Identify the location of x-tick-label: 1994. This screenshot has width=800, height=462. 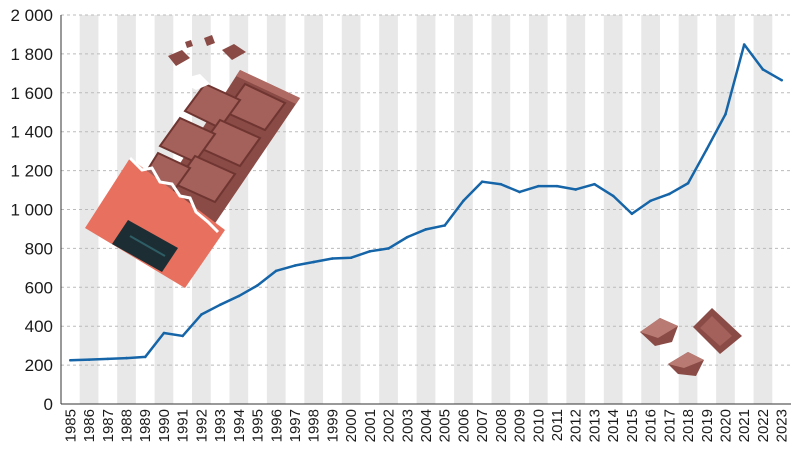
(239, 425).